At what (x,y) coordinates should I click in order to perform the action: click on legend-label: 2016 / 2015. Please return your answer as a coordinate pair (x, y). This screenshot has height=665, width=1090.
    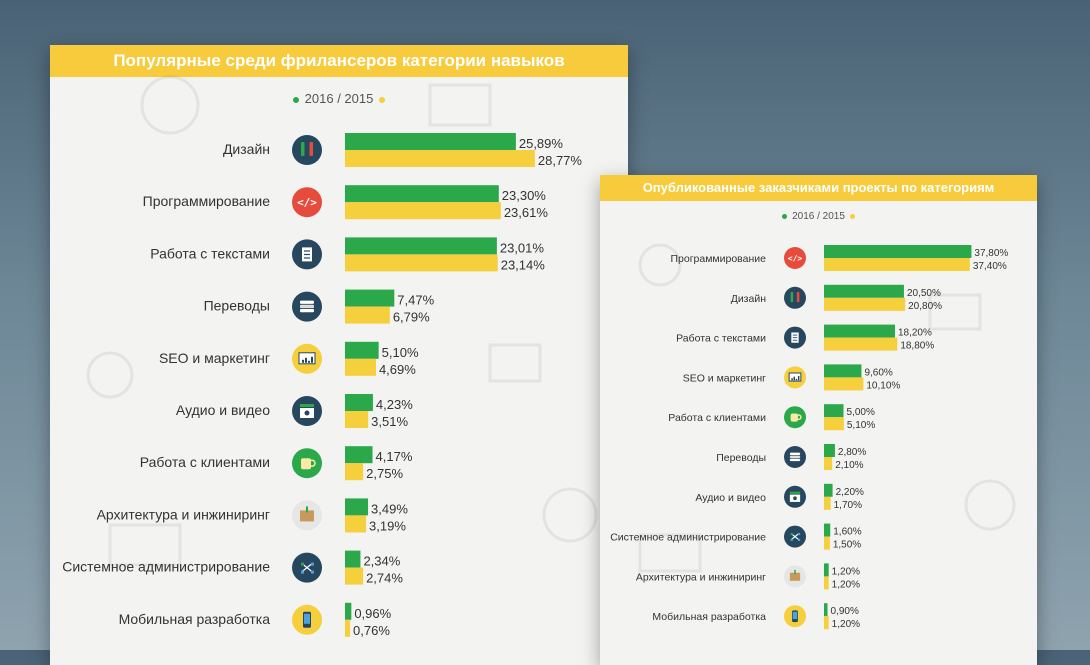
    Looking at the image, I should click on (339, 98).